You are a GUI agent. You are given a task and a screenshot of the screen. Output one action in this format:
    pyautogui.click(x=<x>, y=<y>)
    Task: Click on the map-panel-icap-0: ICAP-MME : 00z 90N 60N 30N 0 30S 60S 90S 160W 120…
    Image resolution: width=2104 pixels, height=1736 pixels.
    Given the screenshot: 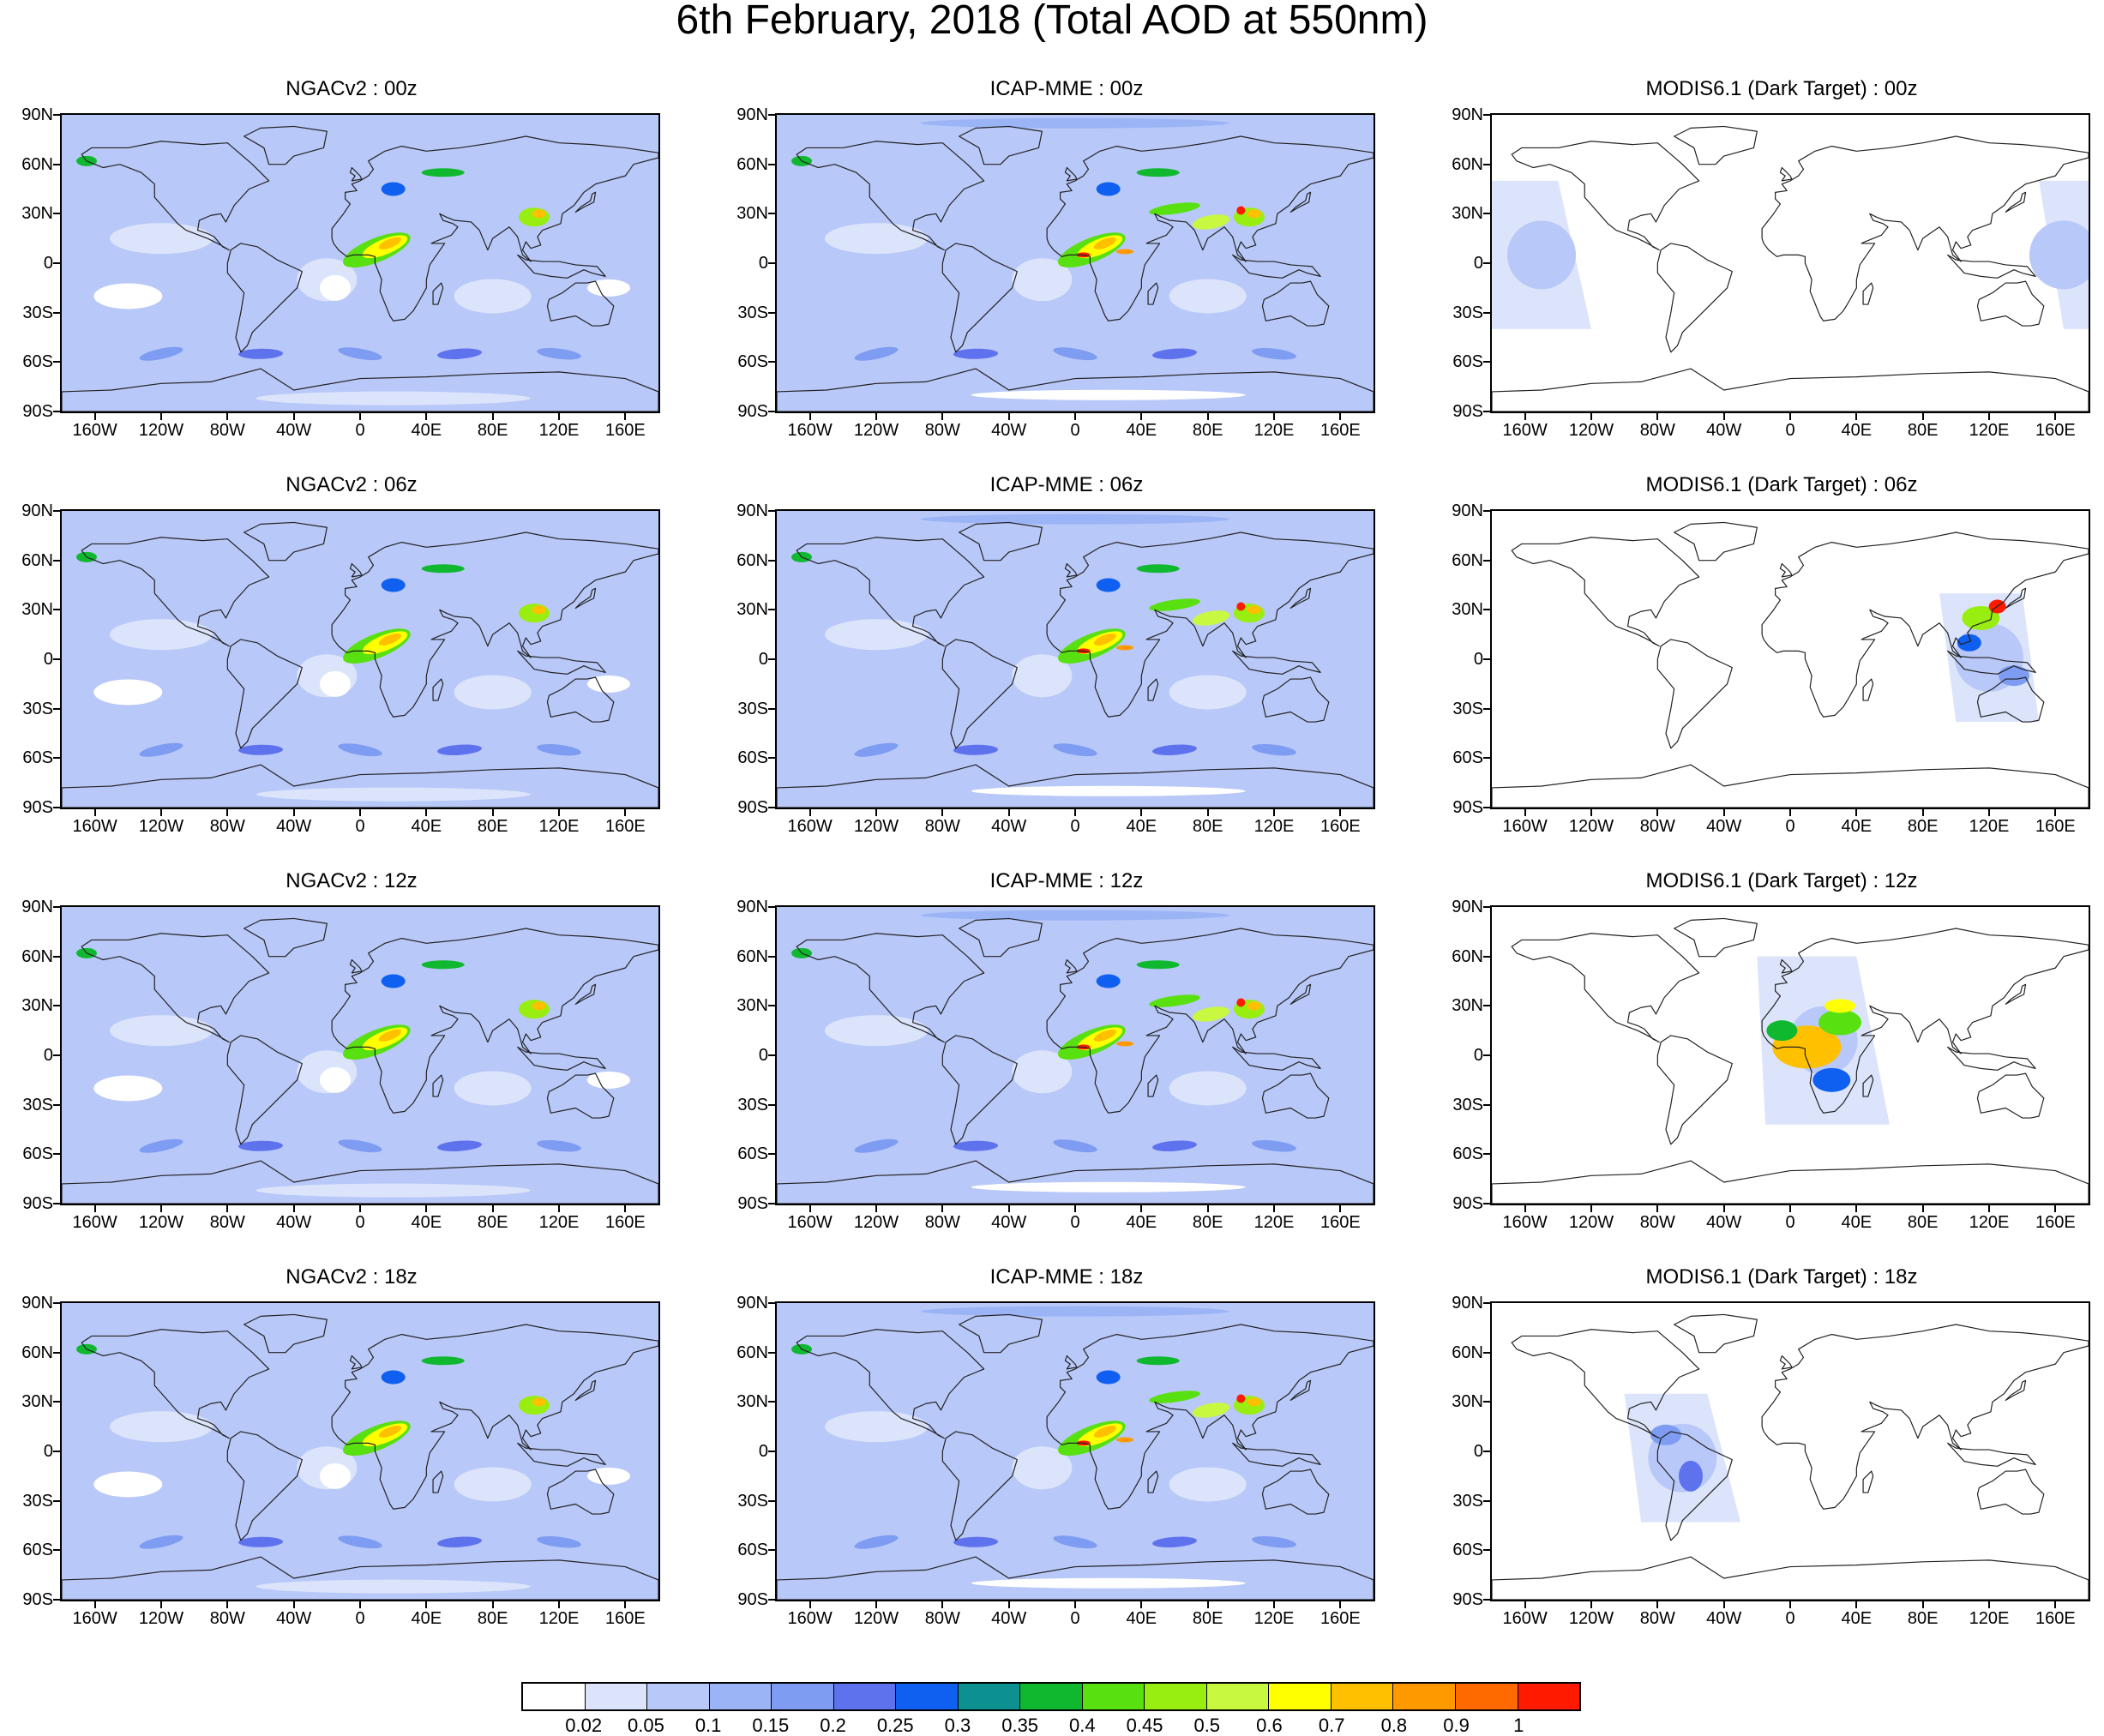 What is the action you would take?
    pyautogui.click(x=1049, y=267)
    